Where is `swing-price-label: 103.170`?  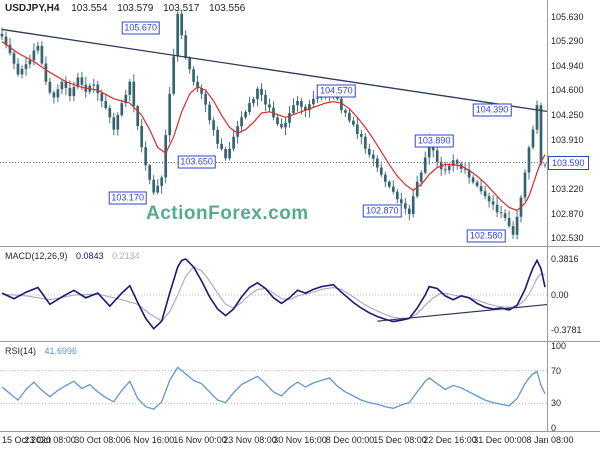 swing-price-label: 103.170 is located at coordinates (127, 197).